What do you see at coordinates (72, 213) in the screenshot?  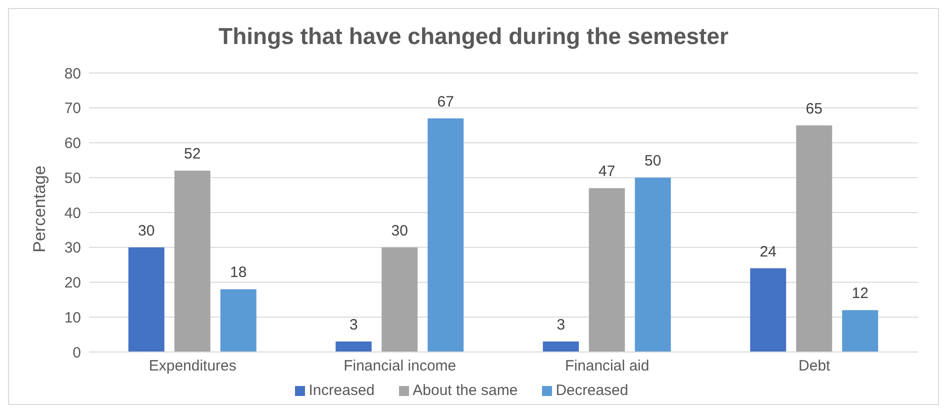 I see `y-tick-label: 40` at bounding box center [72, 213].